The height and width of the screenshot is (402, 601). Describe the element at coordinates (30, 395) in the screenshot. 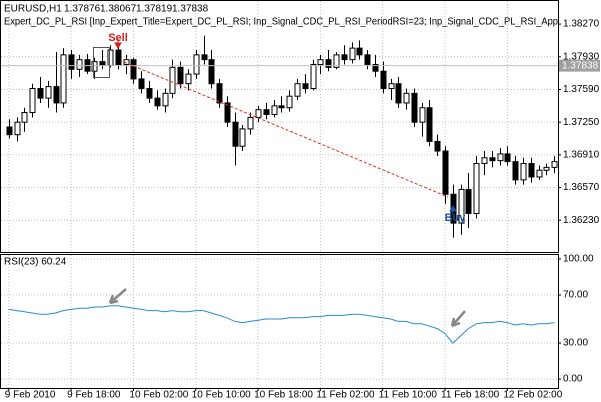

I see `x-tick-label: 9 Feb 2010` at that location.